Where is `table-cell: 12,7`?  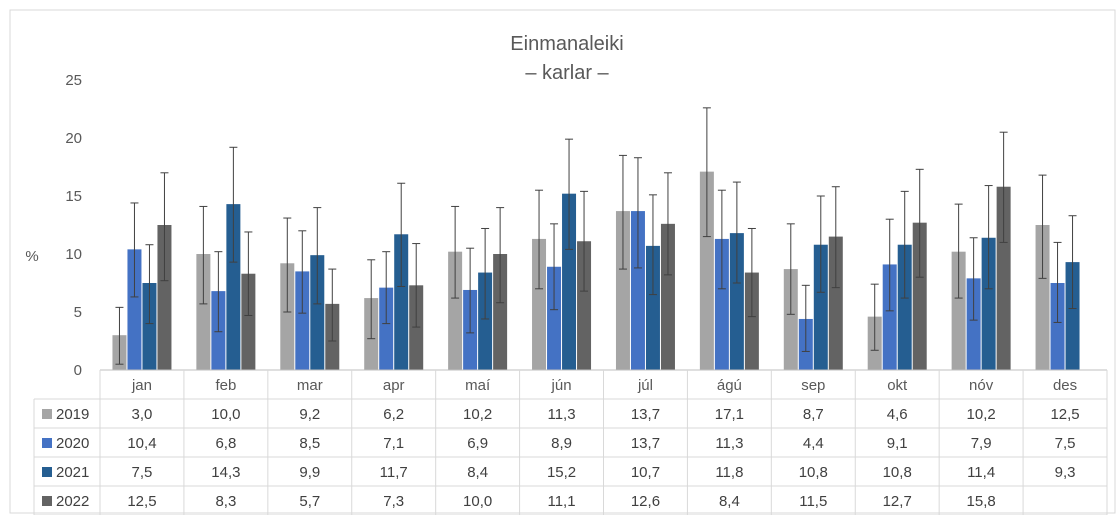
table-cell: 12,7 is located at coordinates (897, 501).